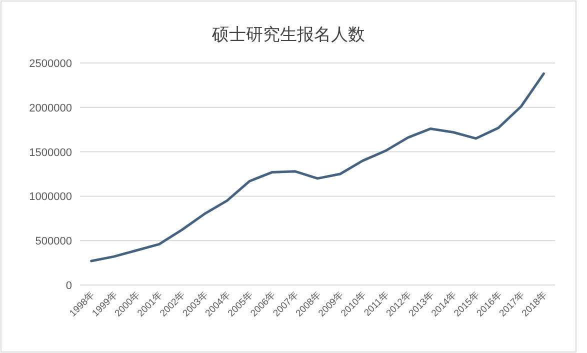 The height and width of the screenshot is (353, 587). I want to click on y-tick-label: 2500000, so click(50, 64).